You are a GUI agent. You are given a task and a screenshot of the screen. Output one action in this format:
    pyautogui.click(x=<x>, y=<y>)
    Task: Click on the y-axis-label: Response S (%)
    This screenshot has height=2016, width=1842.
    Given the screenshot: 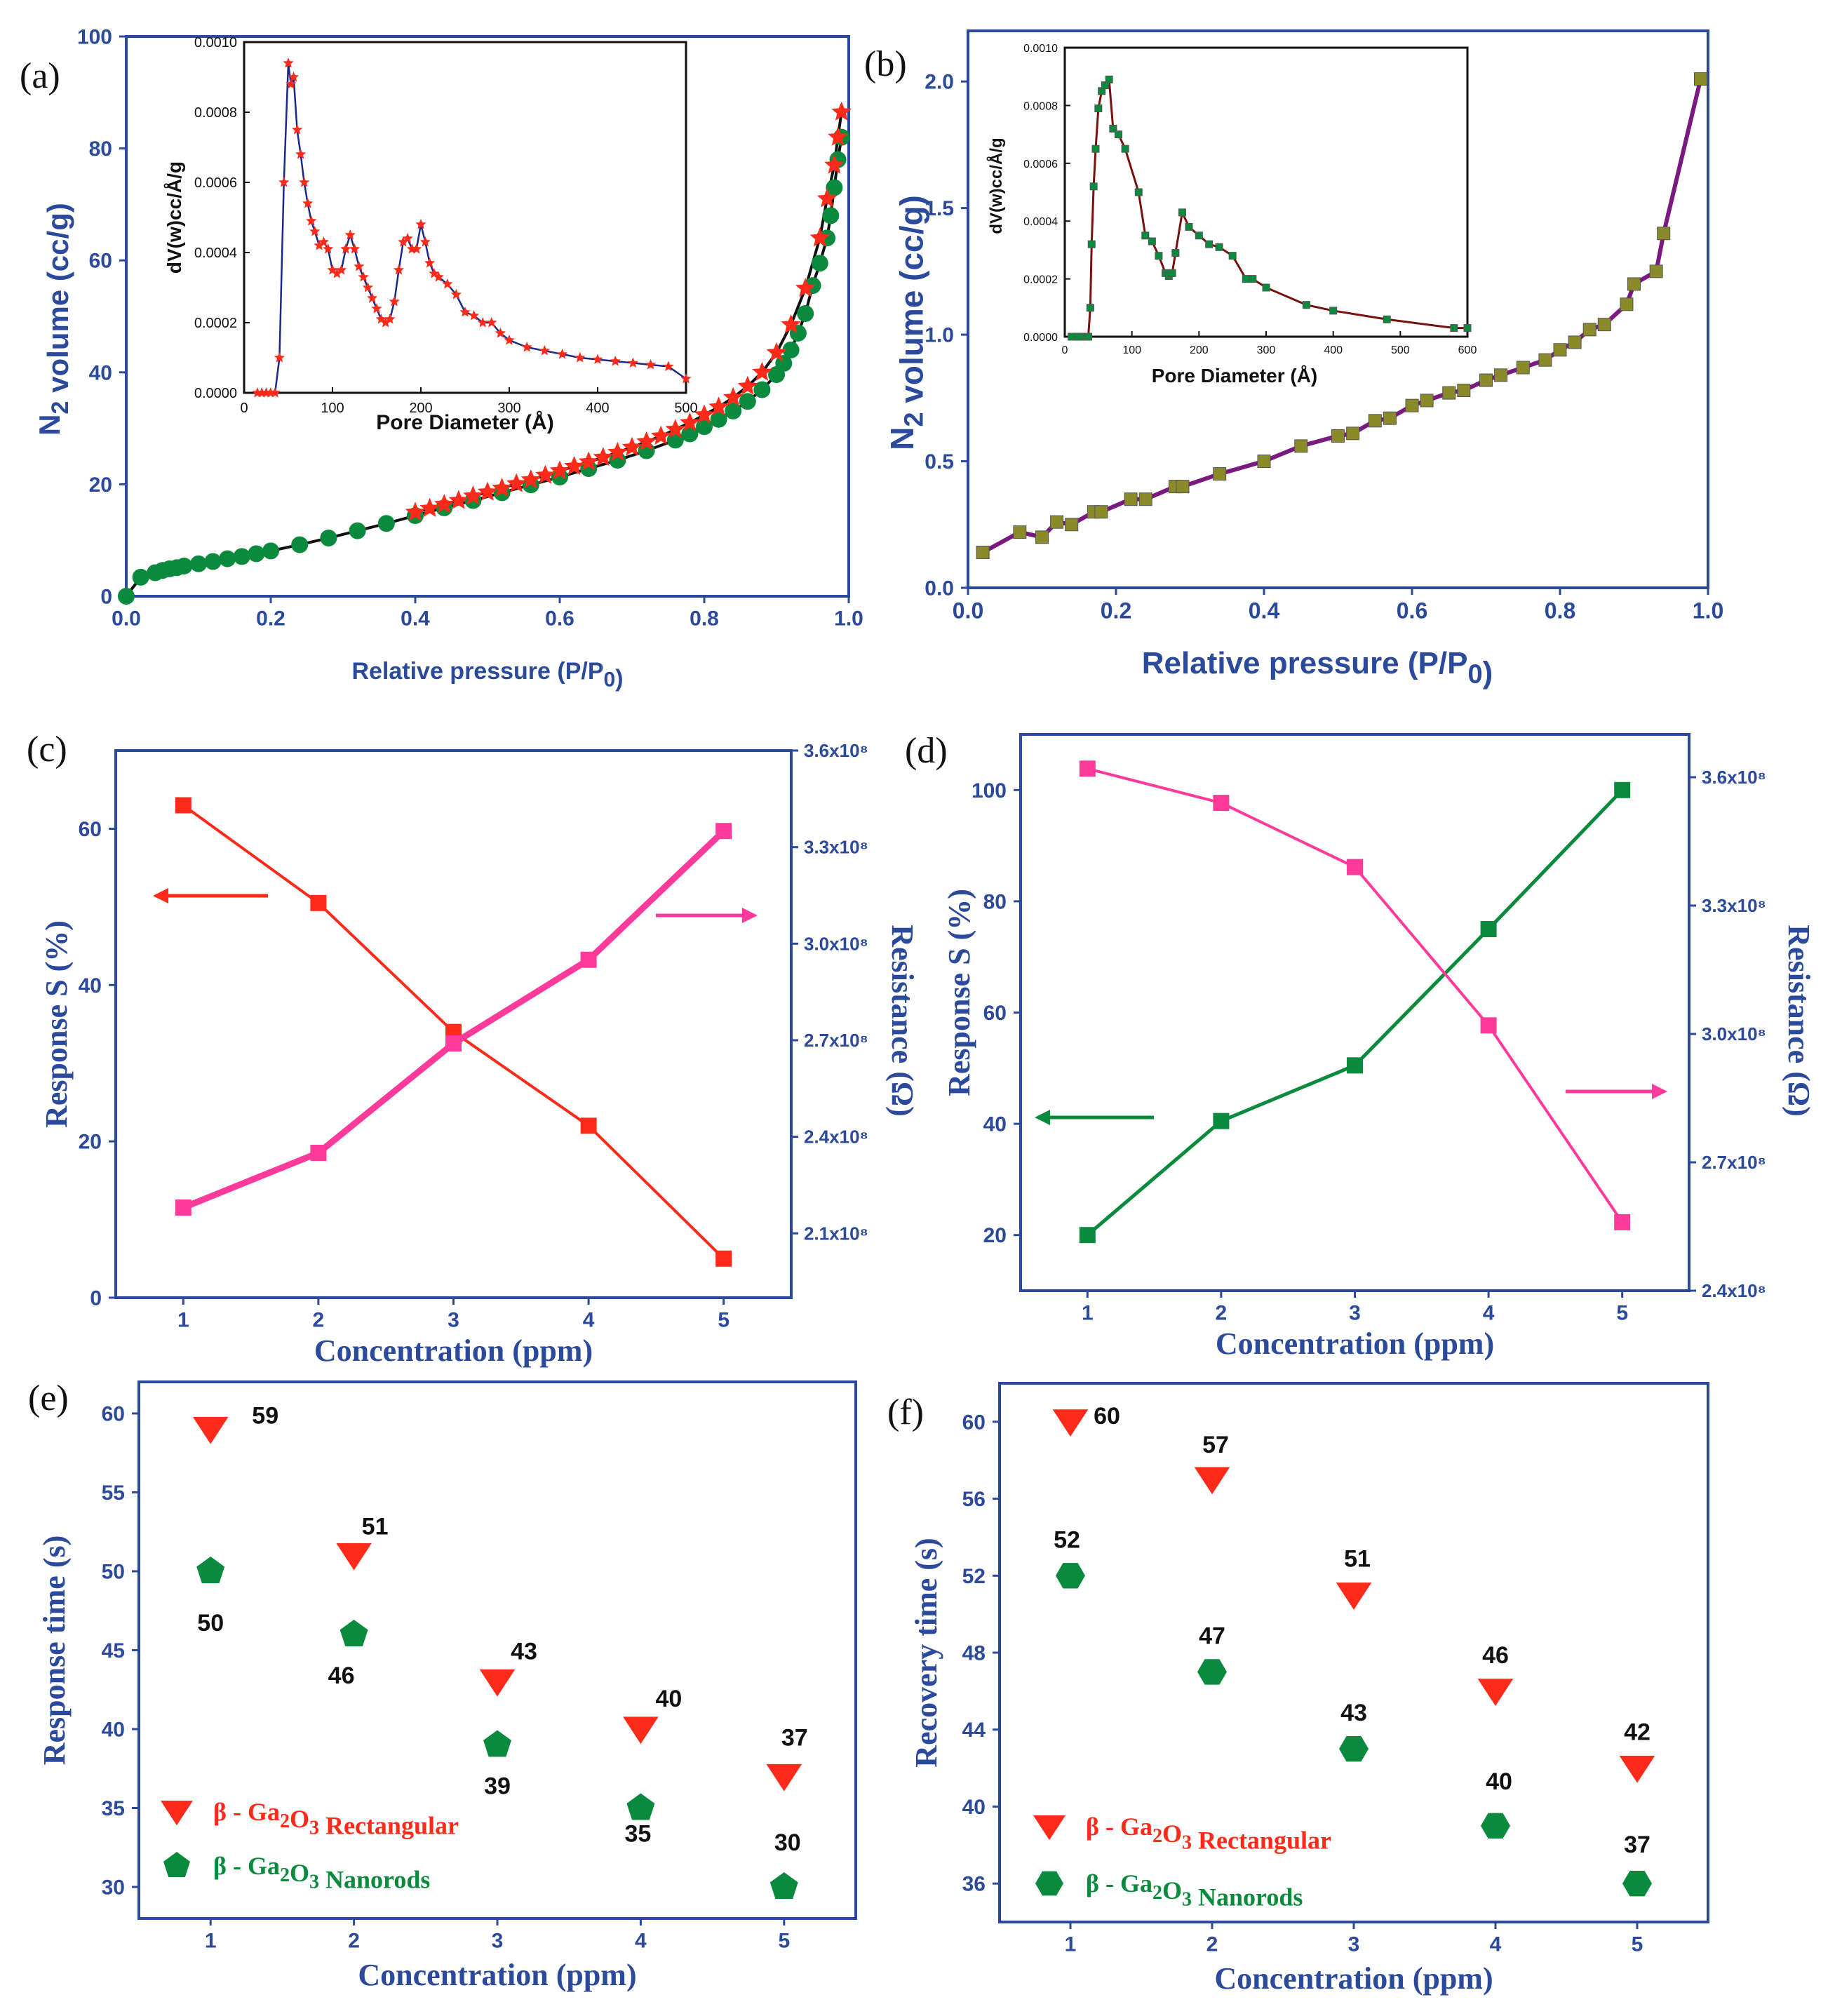 What is the action you would take?
    pyautogui.click(x=56, y=1024)
    